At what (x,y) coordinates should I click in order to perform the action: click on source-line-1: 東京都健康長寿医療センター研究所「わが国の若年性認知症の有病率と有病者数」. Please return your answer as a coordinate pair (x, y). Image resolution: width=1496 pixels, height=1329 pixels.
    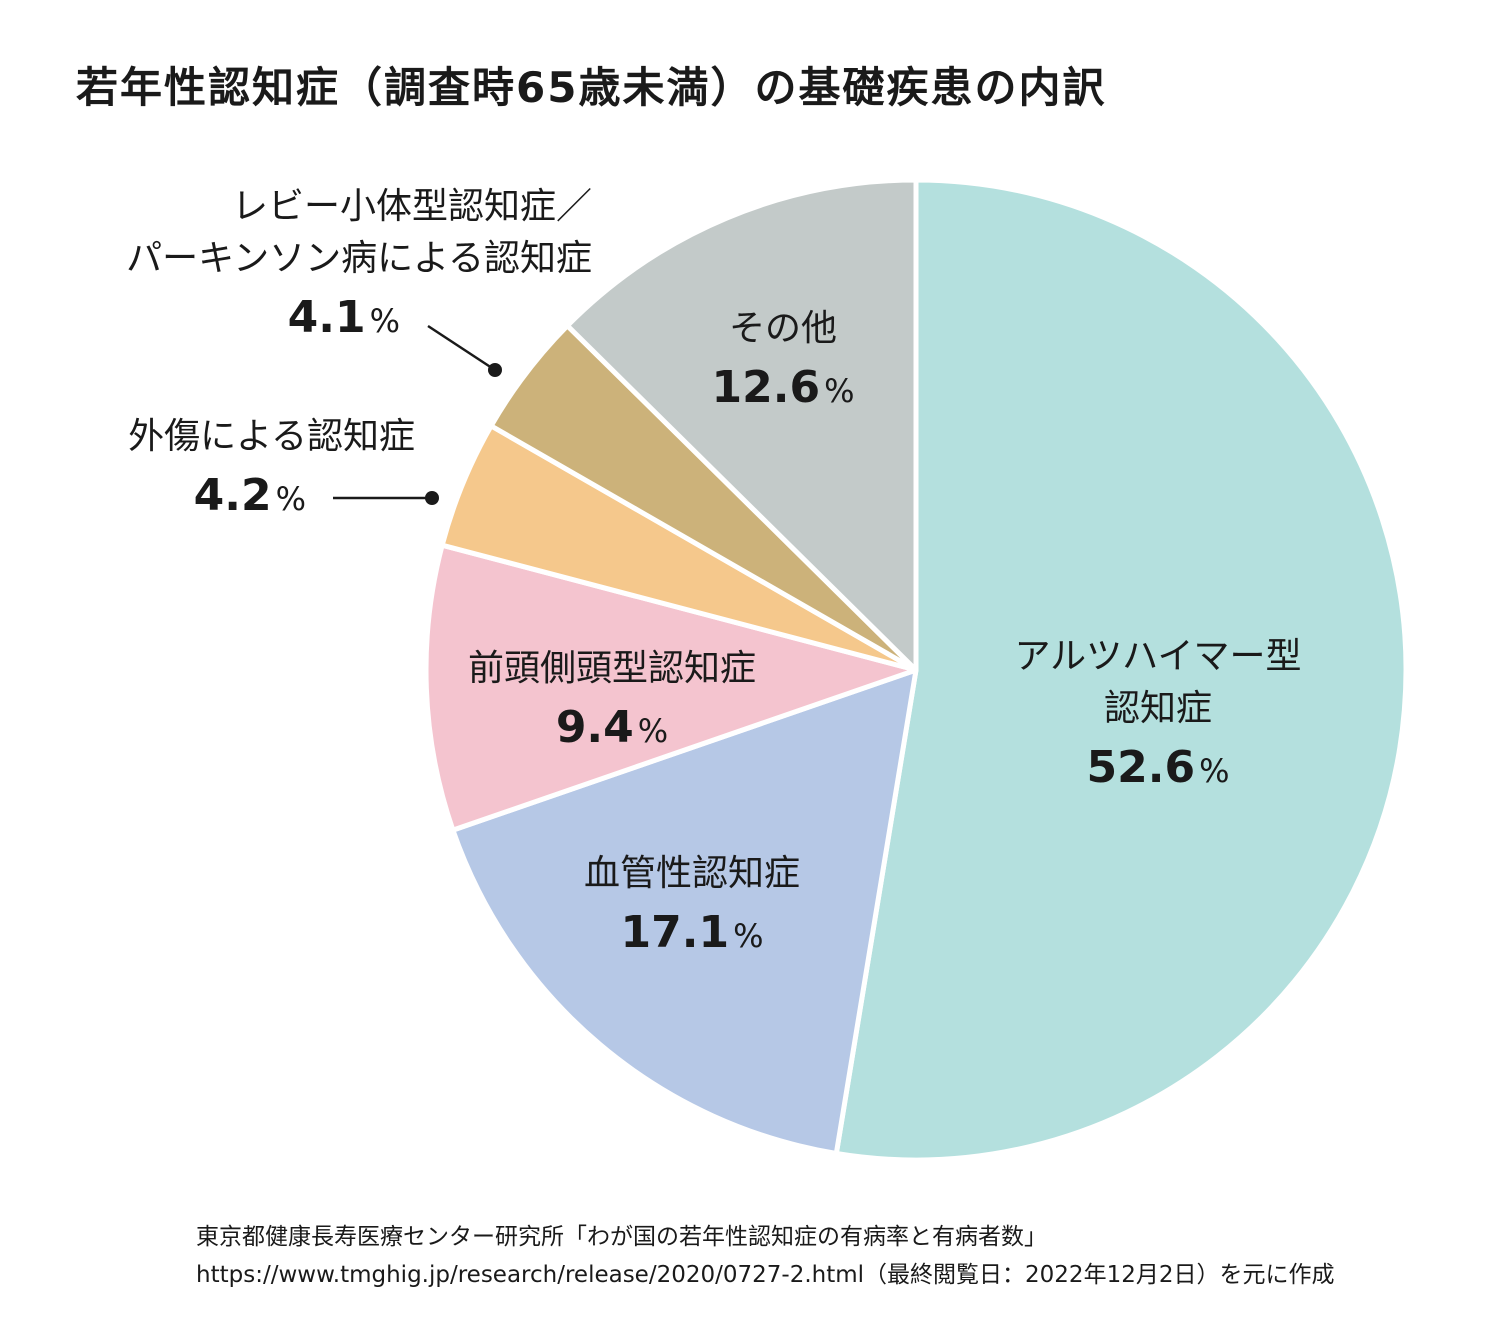
    Looking at the image, I should click on (621, 1237).